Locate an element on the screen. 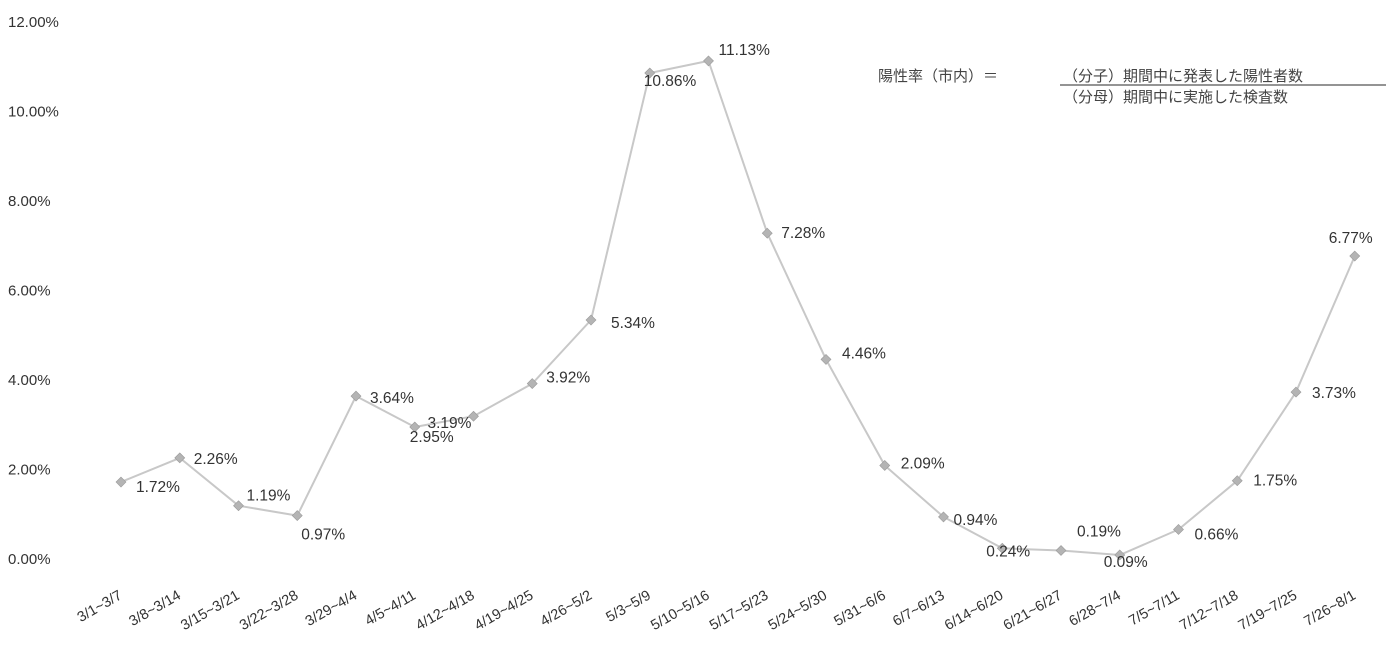 This screenshot has width=1386, height=655. x-tick-label: 3/8~3/14 is located at coordinates (155, 609).